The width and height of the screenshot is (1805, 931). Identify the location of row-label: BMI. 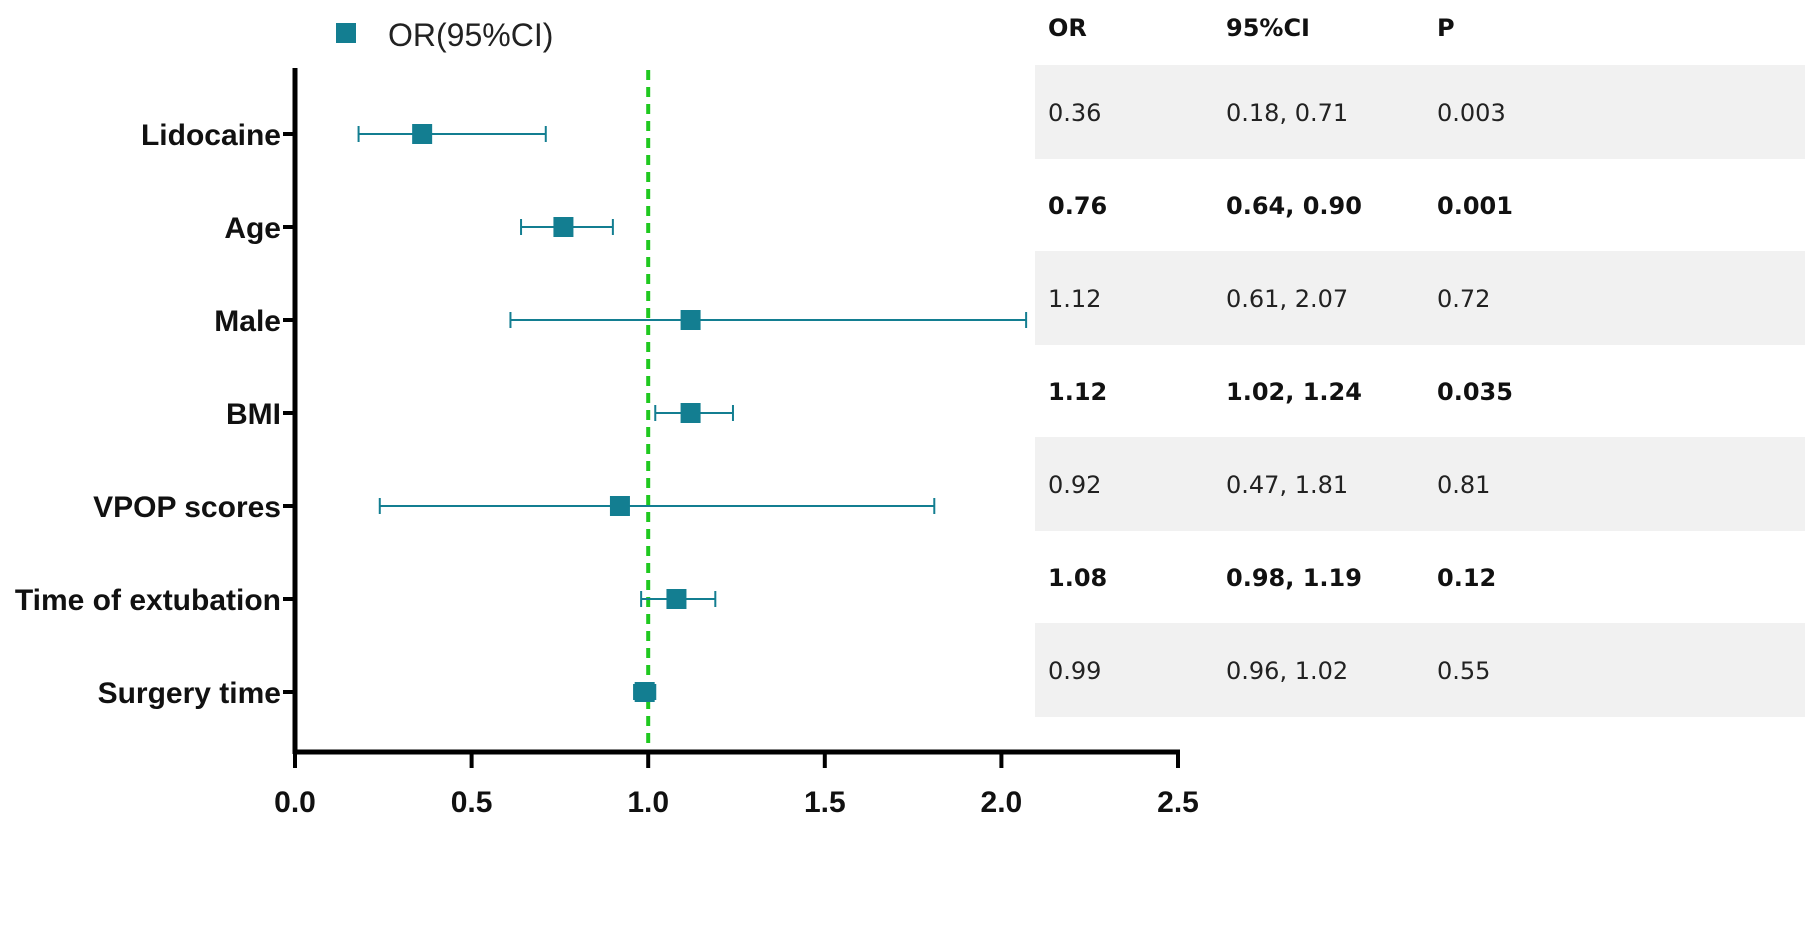
(253, 414).